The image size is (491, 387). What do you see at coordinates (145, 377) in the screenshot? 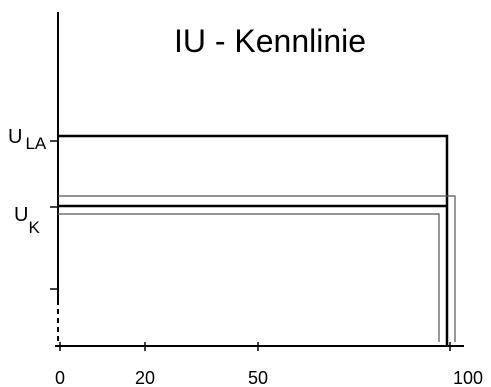
I see `x-tick-label-20: 20` at bounding box center [145, 377].